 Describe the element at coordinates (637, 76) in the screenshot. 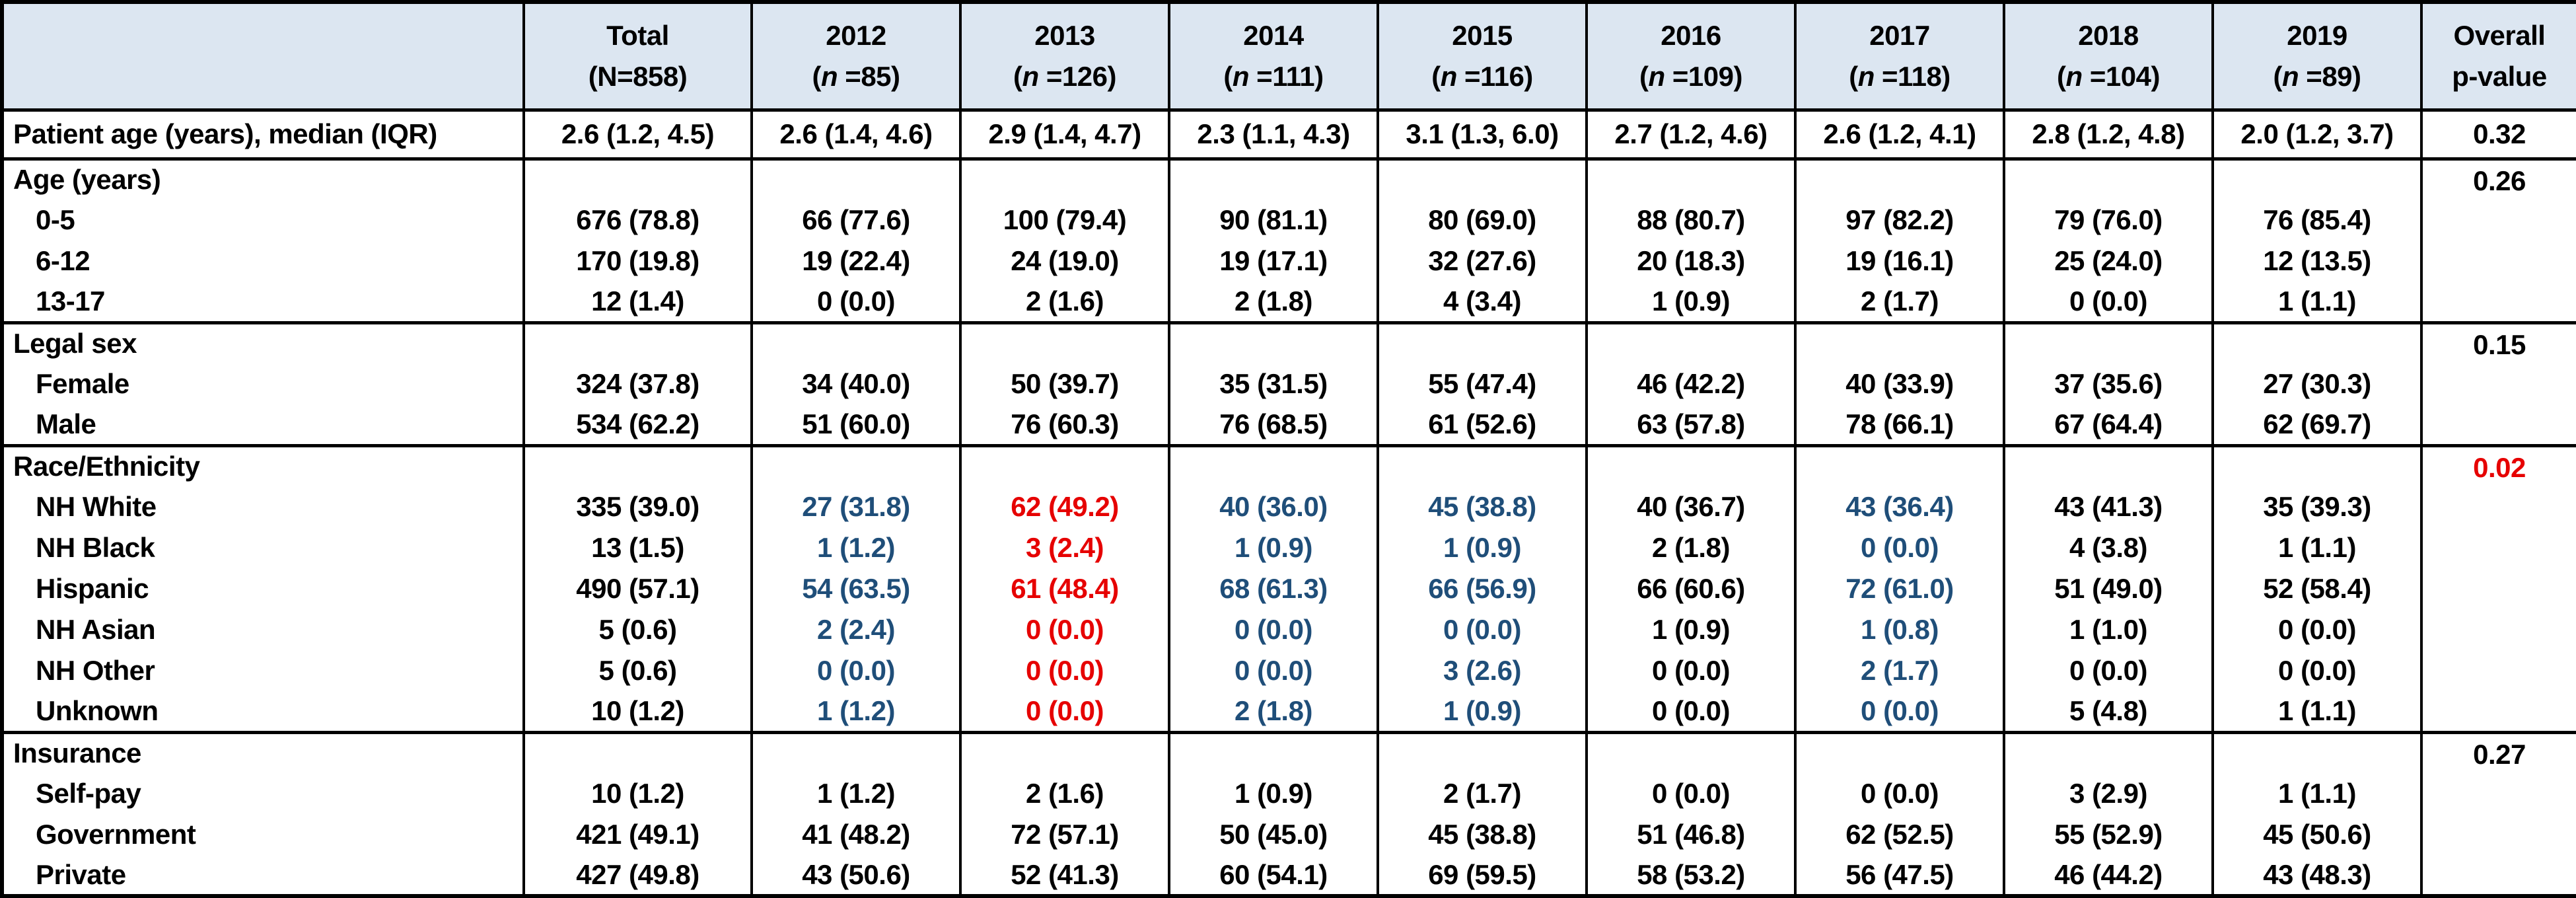

I see `column-sublabel: (N=858)` at that location.